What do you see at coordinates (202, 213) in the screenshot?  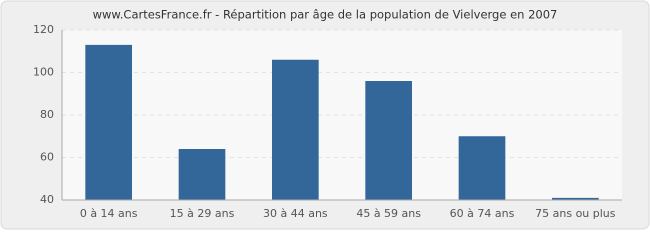 I see `x-tick-label: 15 à 29 ans` at bounding box center [202, 213].